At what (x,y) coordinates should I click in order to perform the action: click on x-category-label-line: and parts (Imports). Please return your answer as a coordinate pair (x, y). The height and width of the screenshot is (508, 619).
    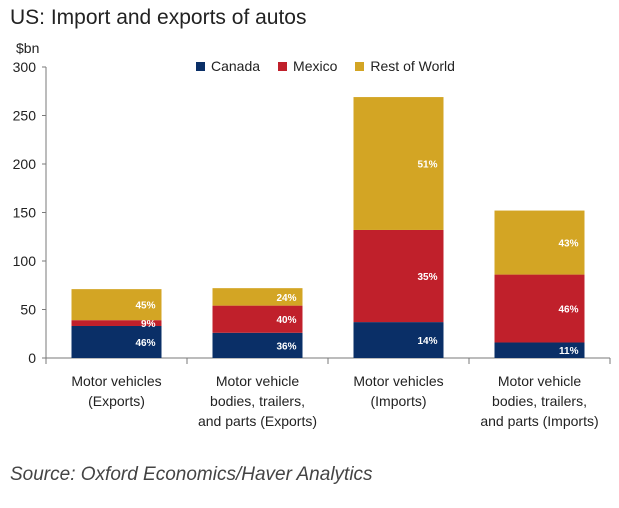
    Looking at the image, I should click on (539, 421).